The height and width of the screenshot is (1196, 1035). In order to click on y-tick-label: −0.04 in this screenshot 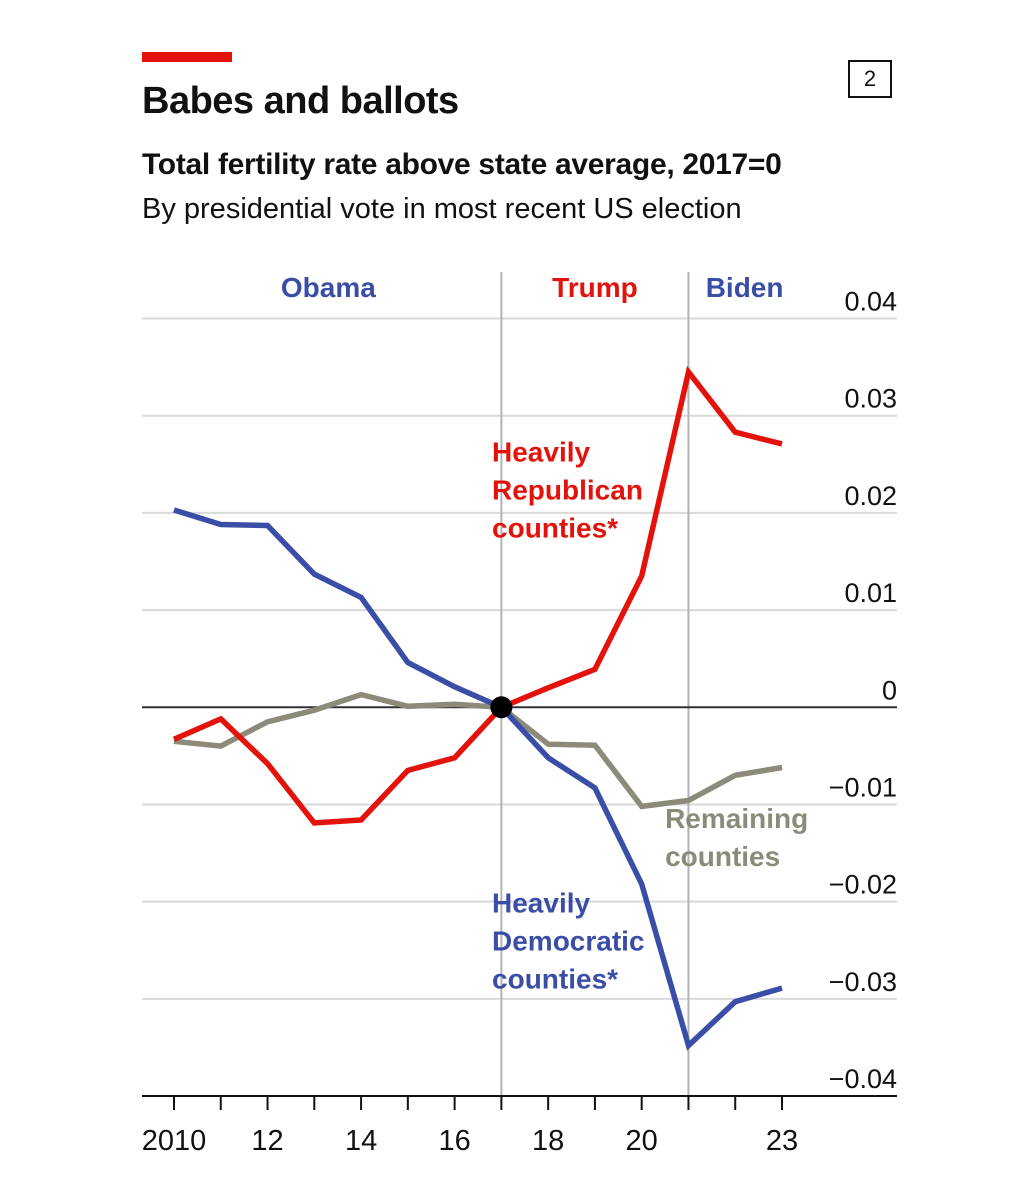, I will do `click(863, 1079)`.